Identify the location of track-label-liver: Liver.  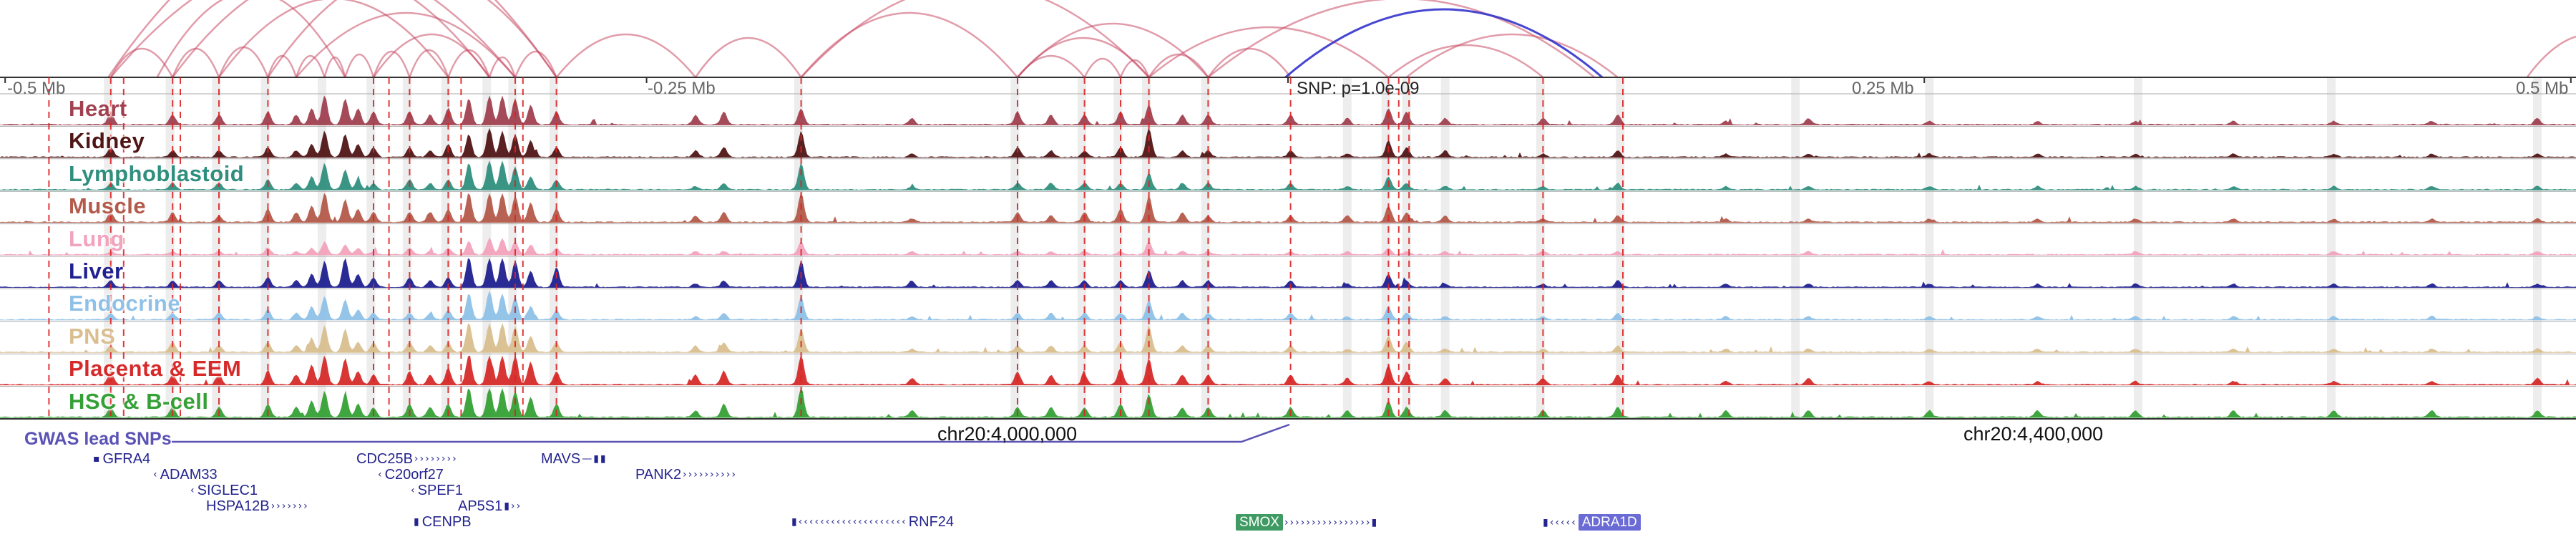
(96, 271).